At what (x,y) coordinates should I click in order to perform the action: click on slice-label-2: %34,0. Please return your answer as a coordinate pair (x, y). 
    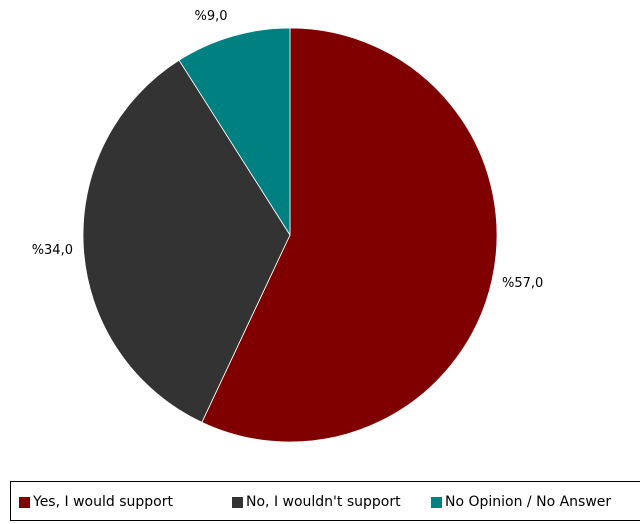
    Looking at the image, I should click on (52, 250).